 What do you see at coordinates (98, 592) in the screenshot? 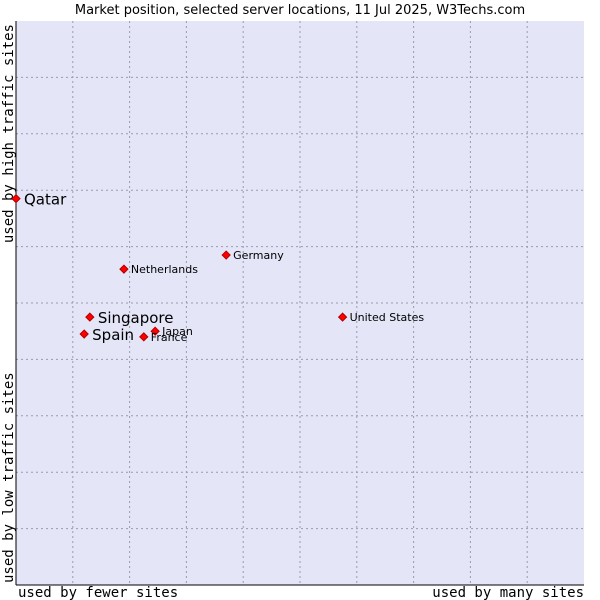
I see `x-axis-label-left: used by fewer sites` at bounding box center [98, 592].